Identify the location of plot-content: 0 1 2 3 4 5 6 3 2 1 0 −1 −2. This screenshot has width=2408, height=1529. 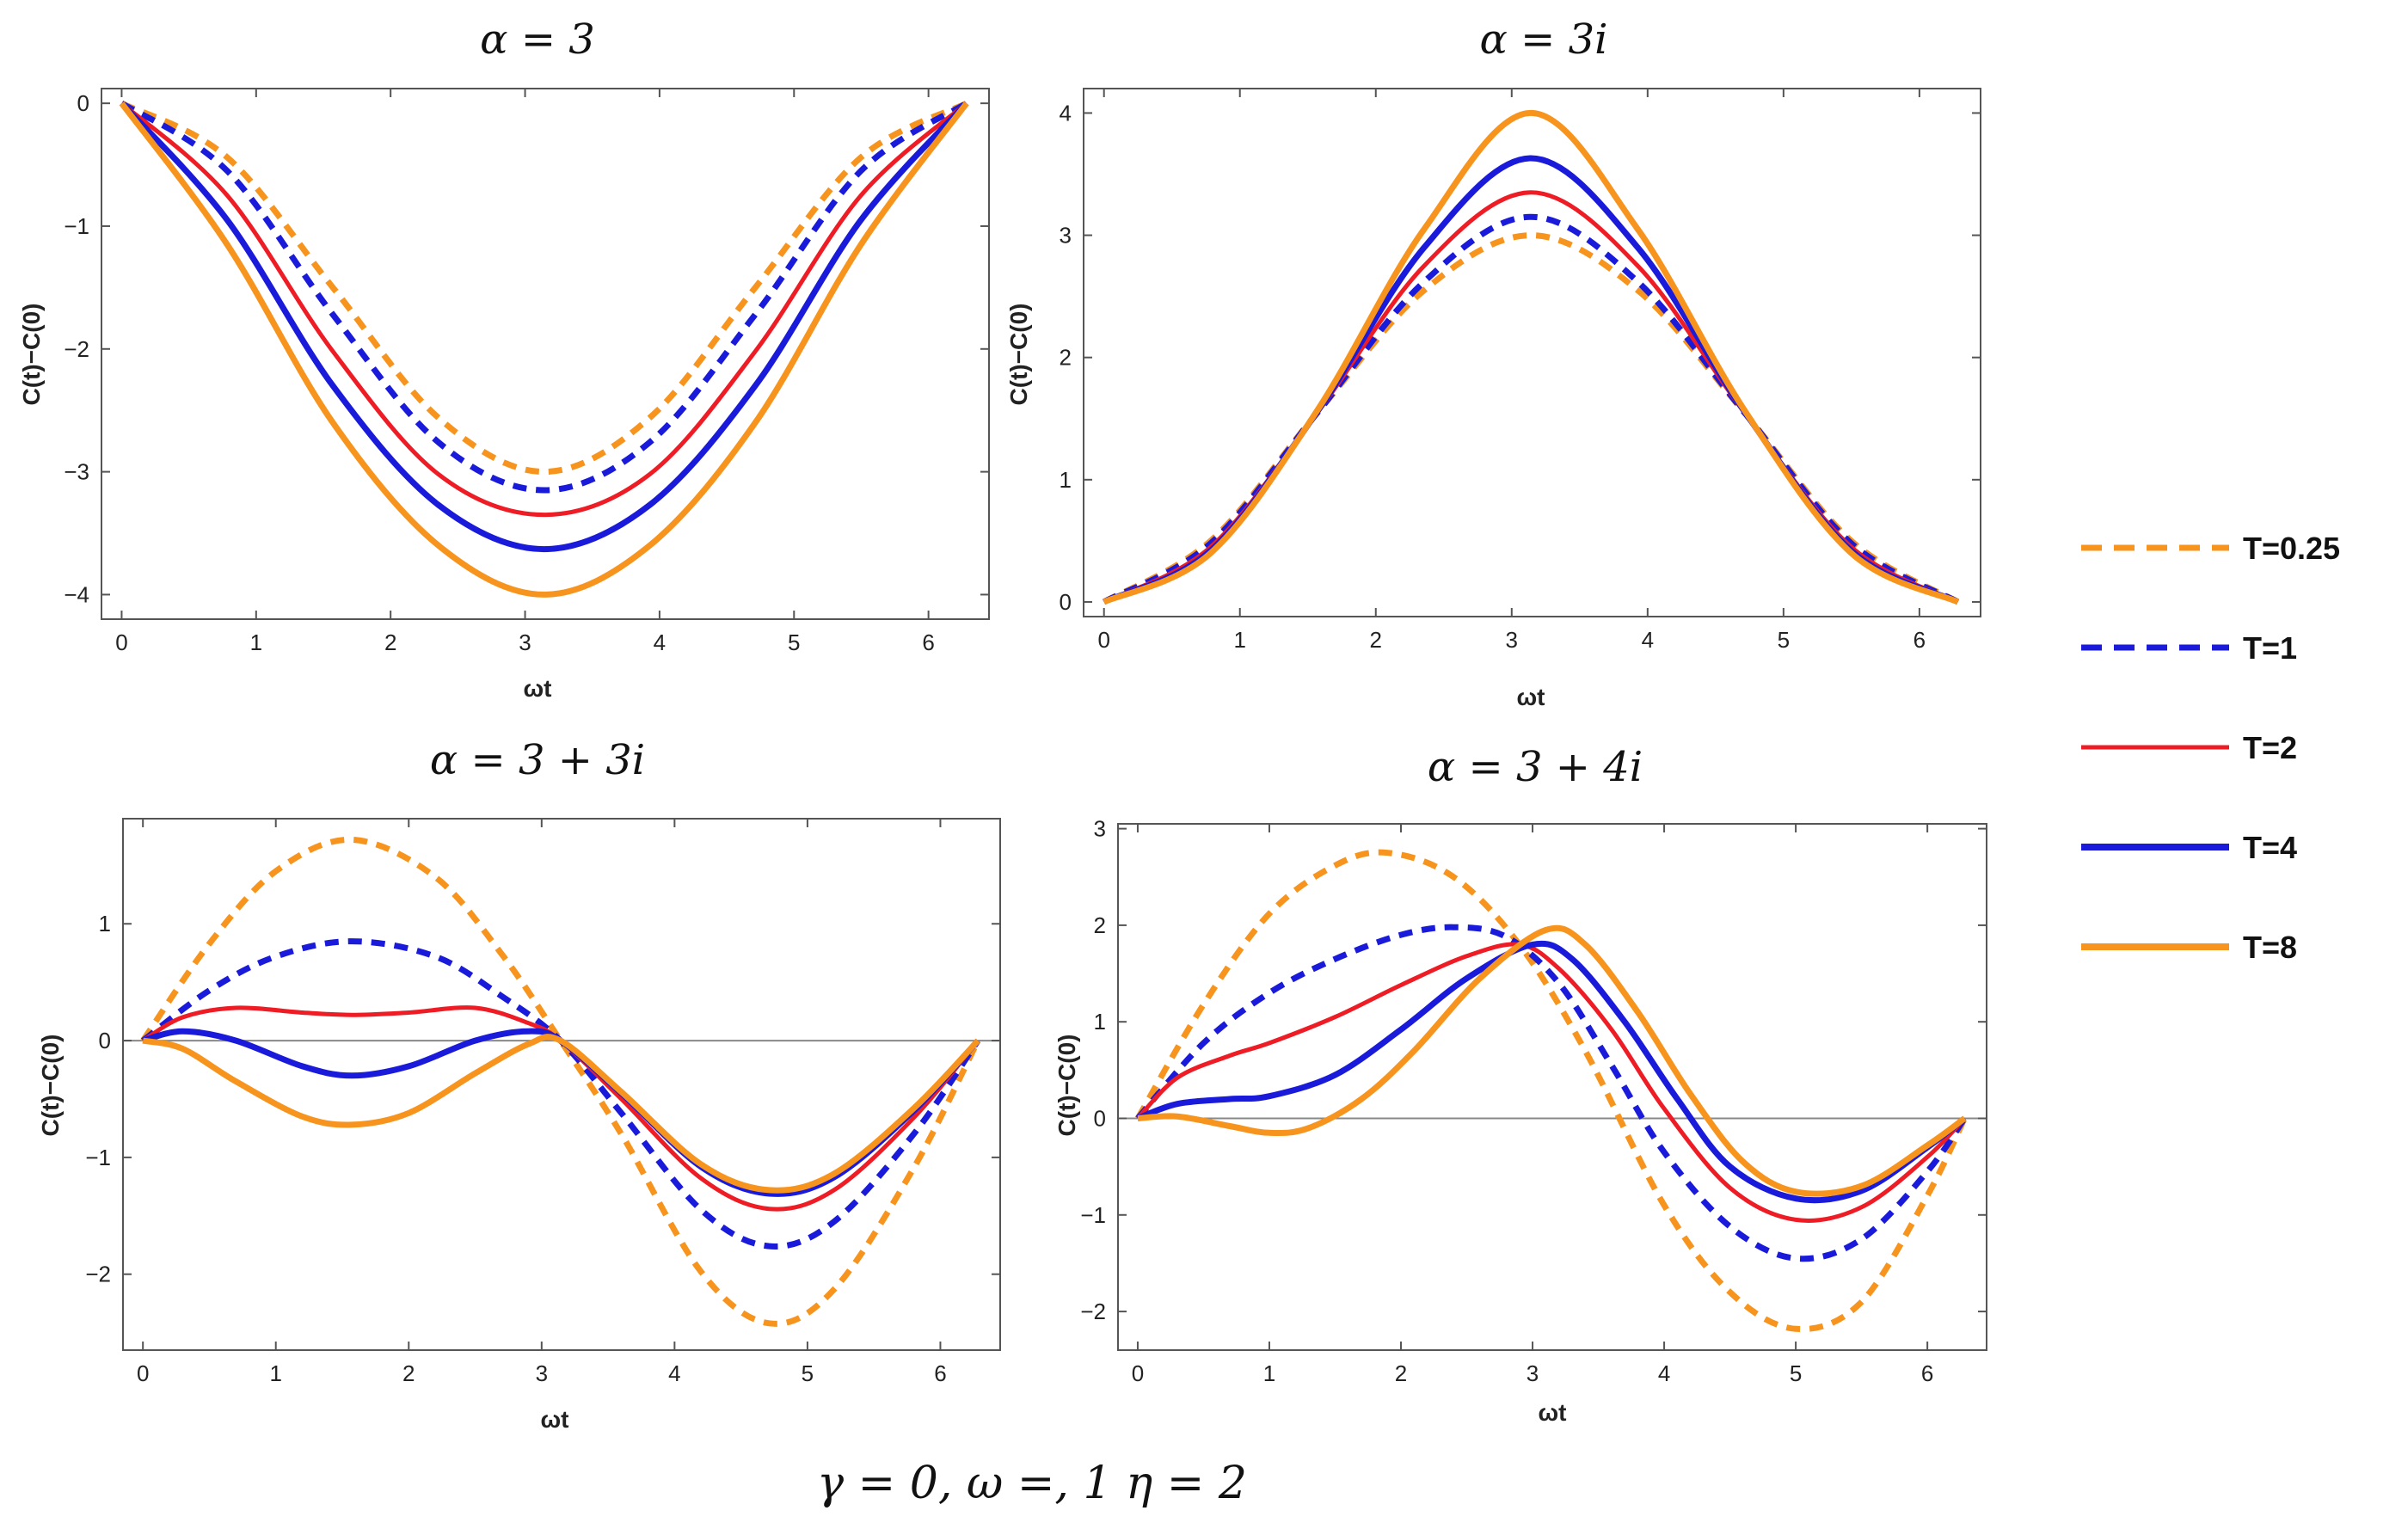
(1534, 1101).